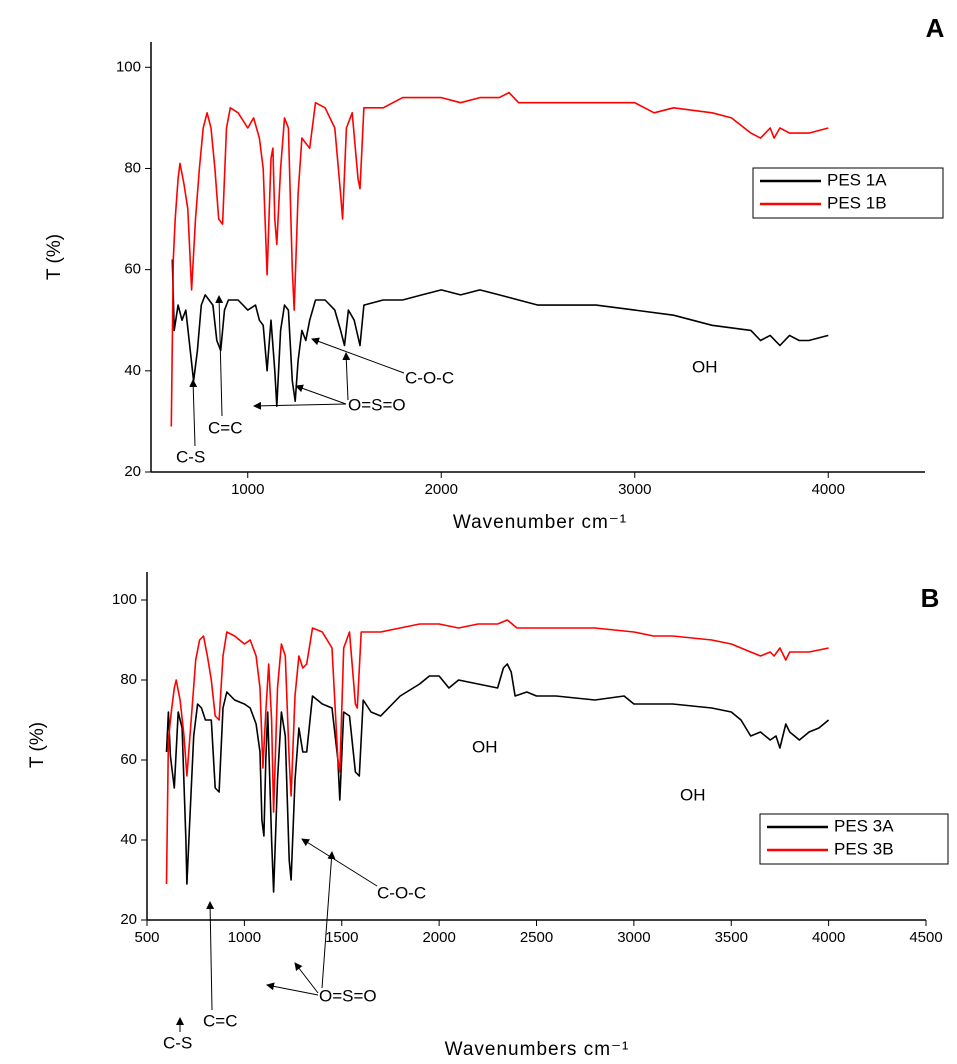 The width and height of the screenshot is (957, 1064). I want to click on legend-label: PES 3B, so click(864, 848).